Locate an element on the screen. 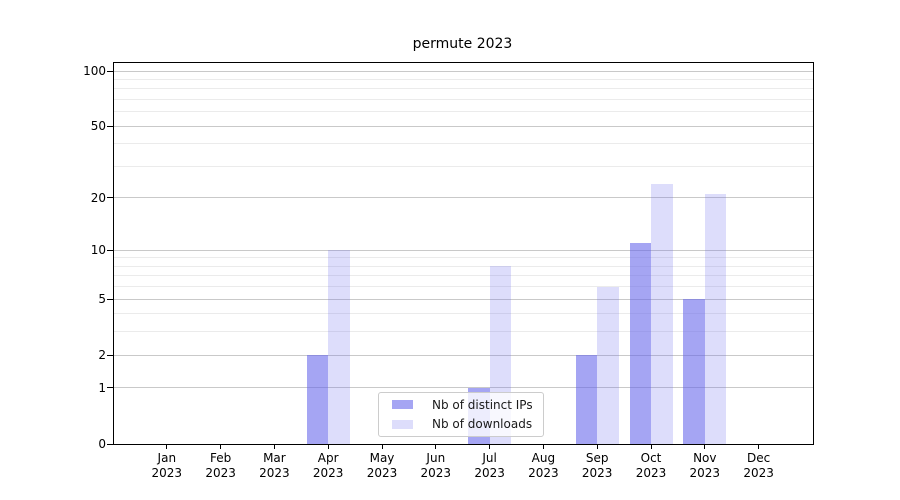 This screenshot has height=500, width=900. x-axis-tick-label: Jun 2023 is located at coordinates (436, 465).